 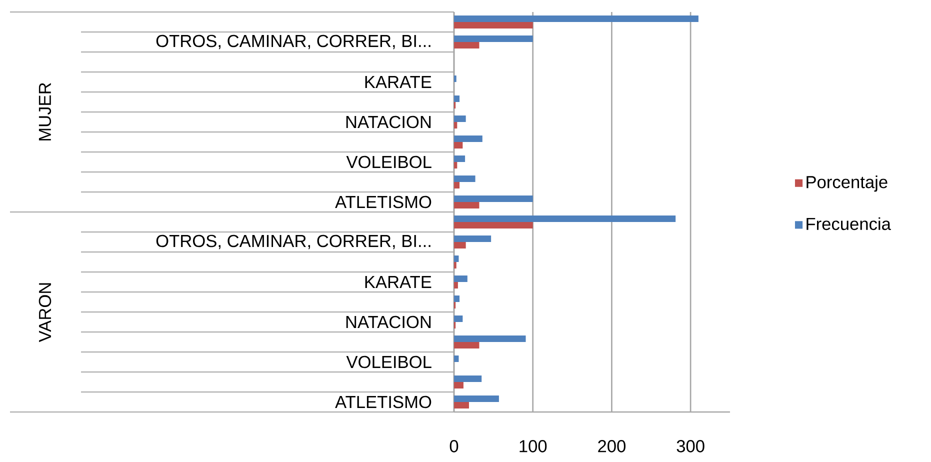 What do you see at coordinates (533, 446) in the screenshot?
I see `x-tick-label: 100` at bounding box center [533, 446].